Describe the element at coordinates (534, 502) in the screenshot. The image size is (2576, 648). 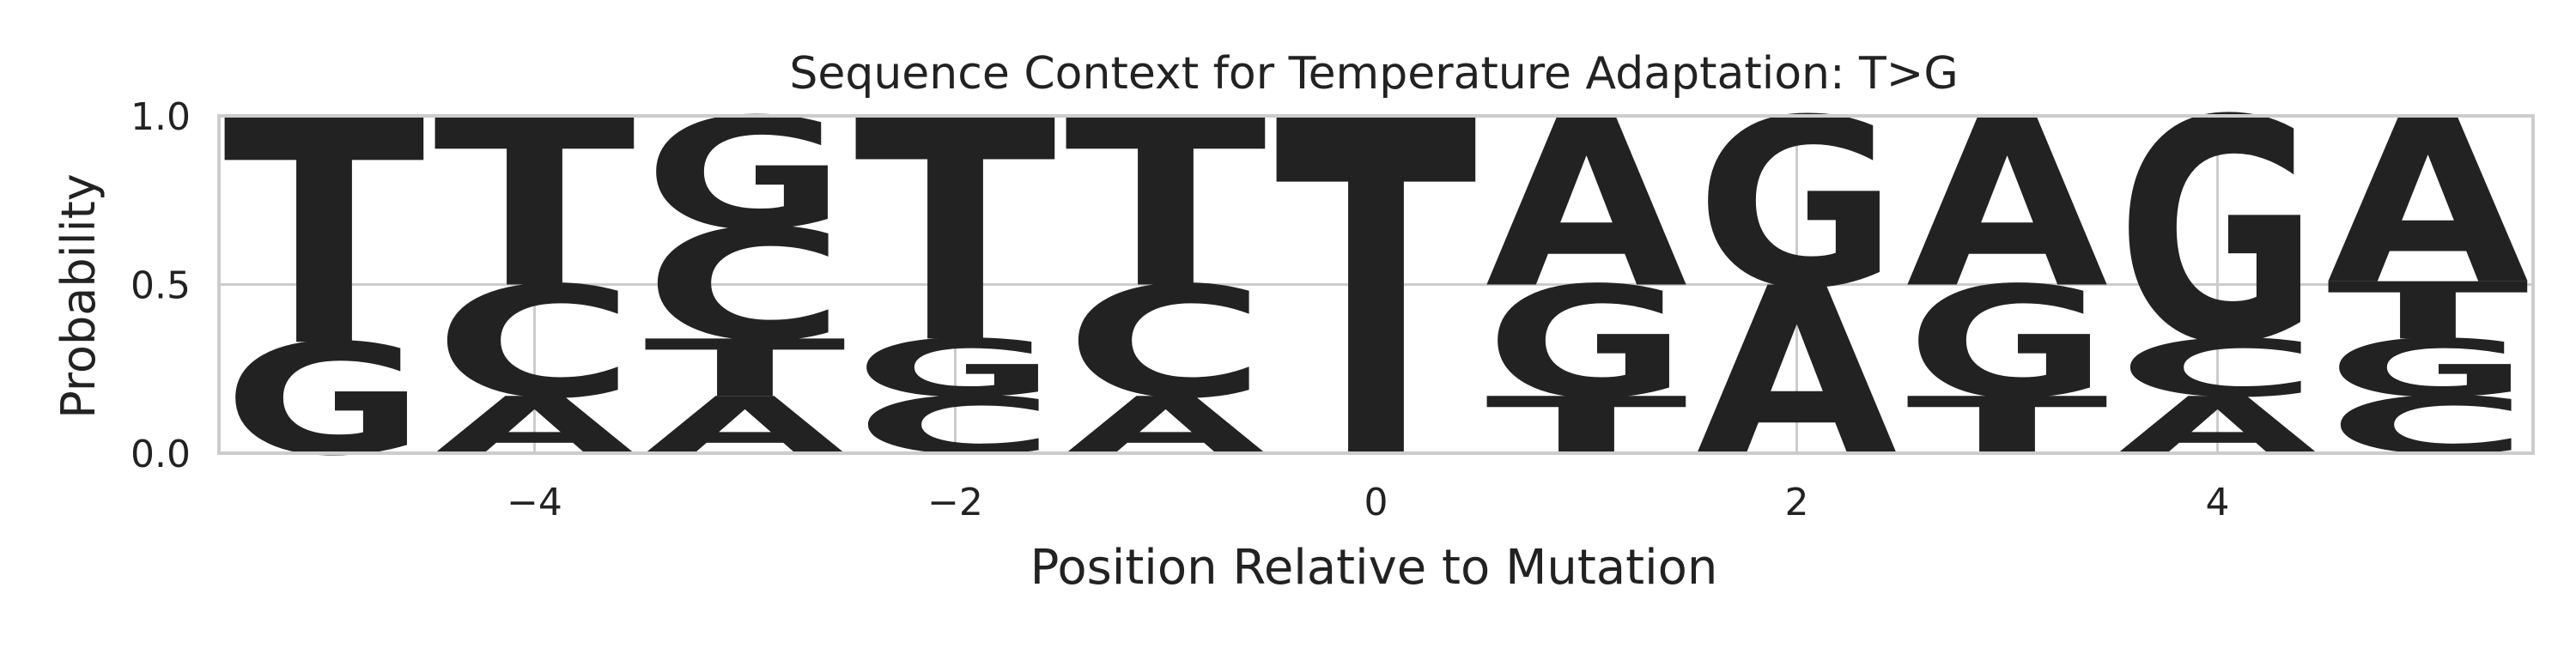
I see `x-tick-label: −4` at that location.